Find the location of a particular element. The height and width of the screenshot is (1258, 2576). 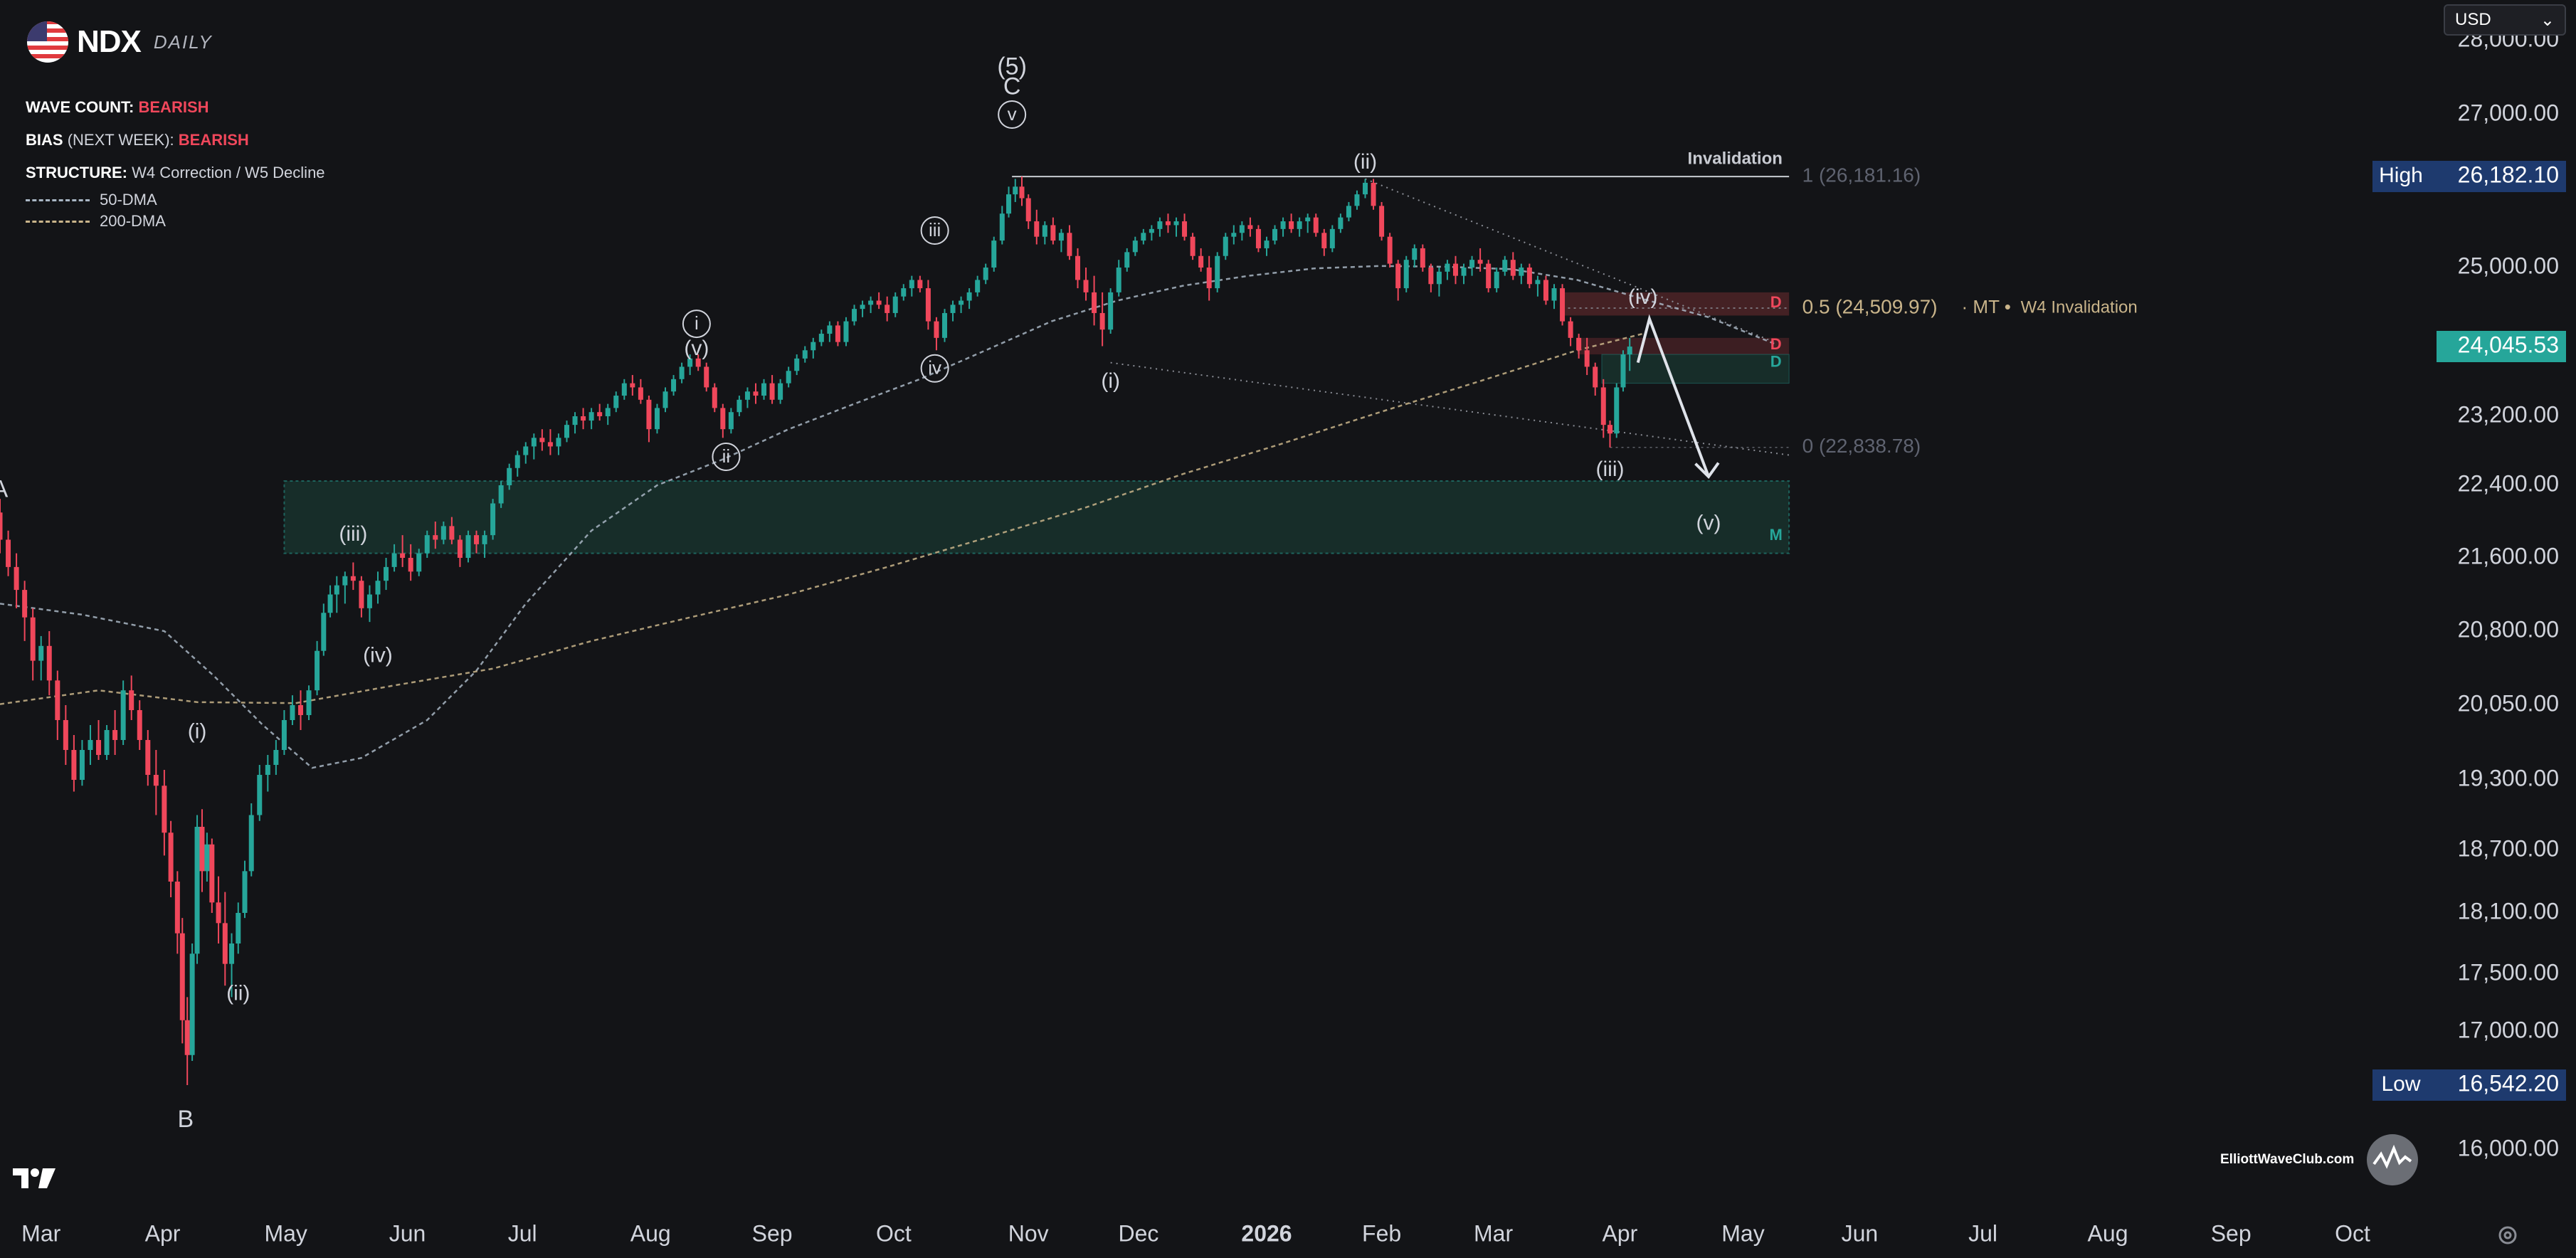

last-price-badge-value-bg is located at coordinates (2501, 347).